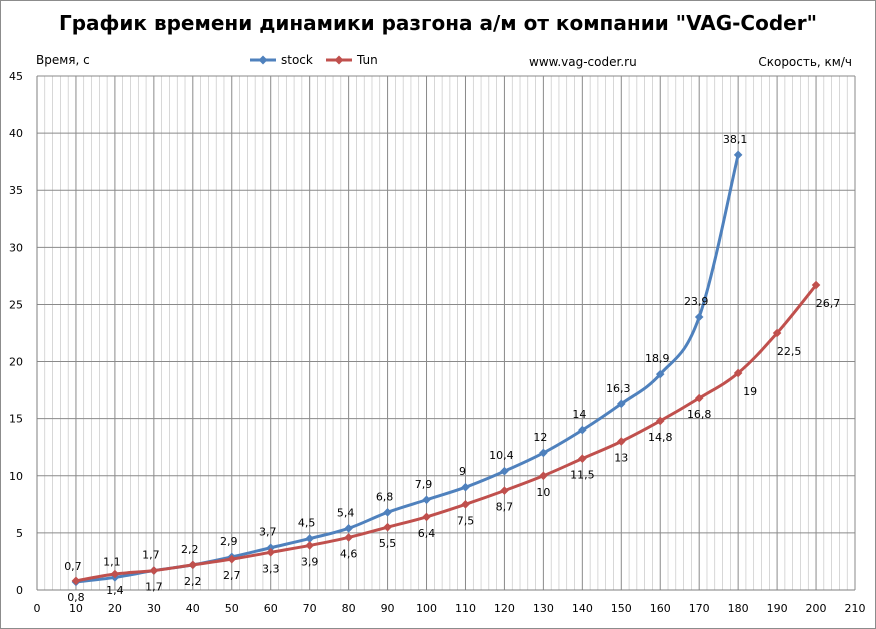 Image resolution: width=876 pixels, height=629 pixels. Describe the element at coordinates (232, 608) in the screenshot. I see `x-tick-label: 50` at that location.